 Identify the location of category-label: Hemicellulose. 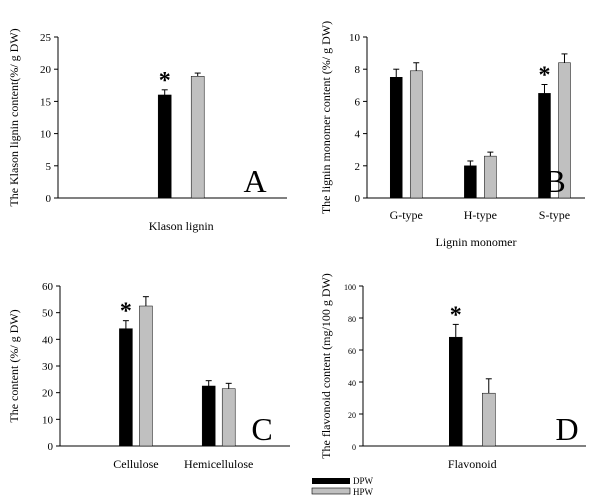
(218, 464).